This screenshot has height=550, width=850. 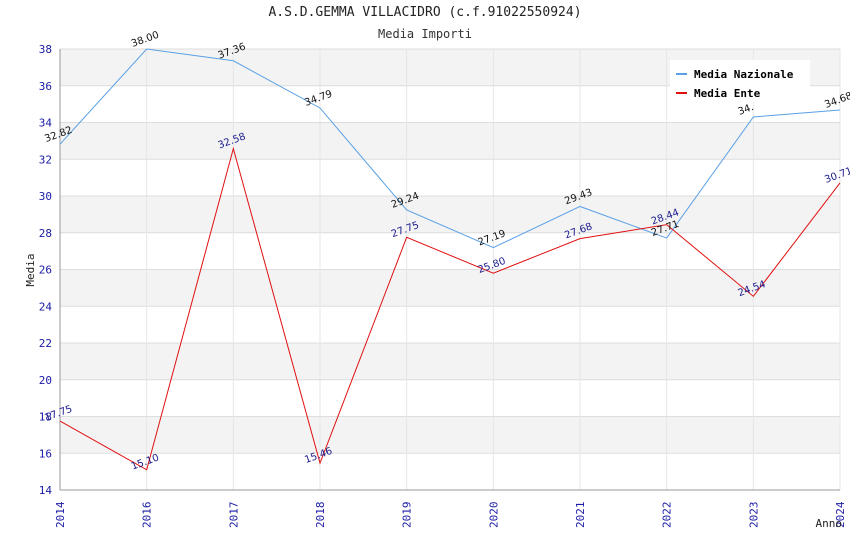 I want to click on x-tick-label: 2018, so click(x=320, y=515).